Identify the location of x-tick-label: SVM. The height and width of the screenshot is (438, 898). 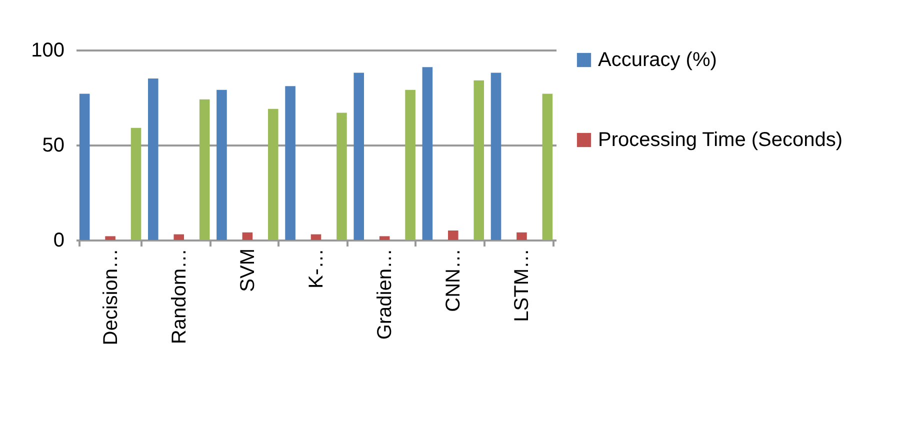
(247, 270).